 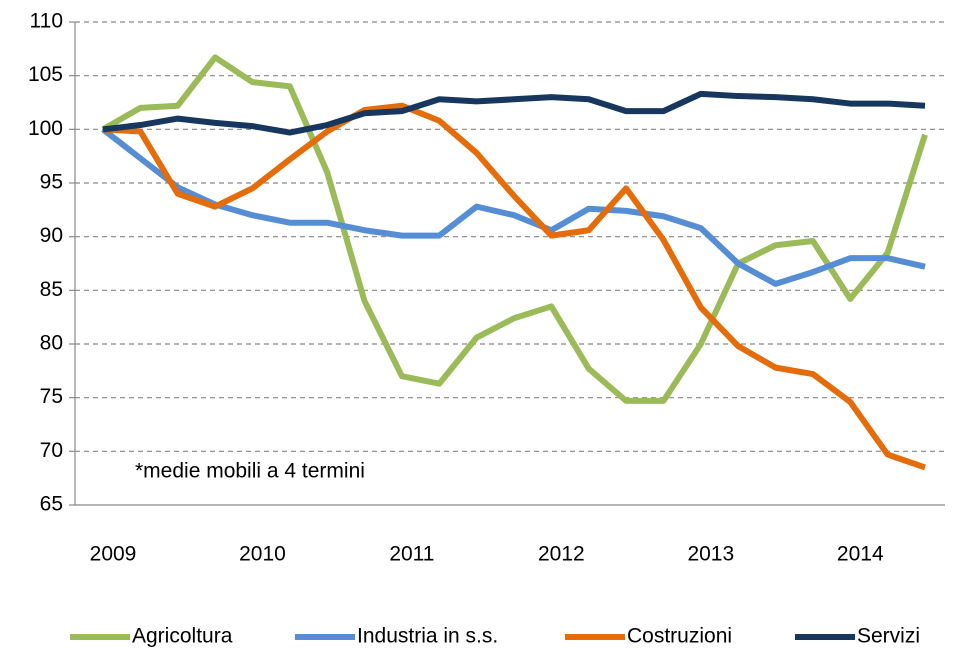 I want to click on y-tick-label: 80, so click(x=51, y=343).